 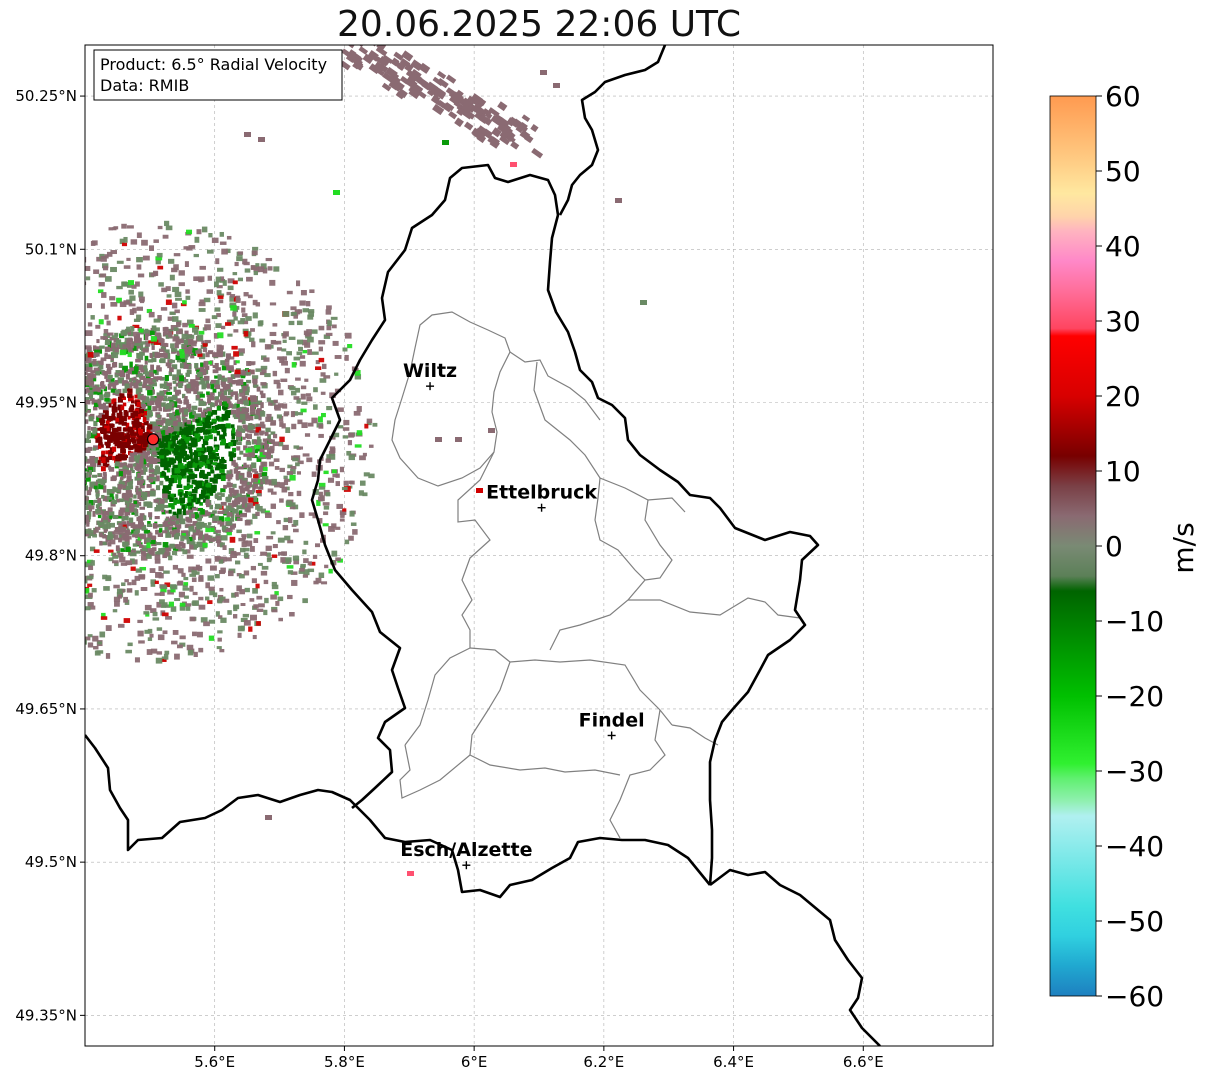 I want to click on x-tick-label: 6.6°E, so click(x=863, y=1062).